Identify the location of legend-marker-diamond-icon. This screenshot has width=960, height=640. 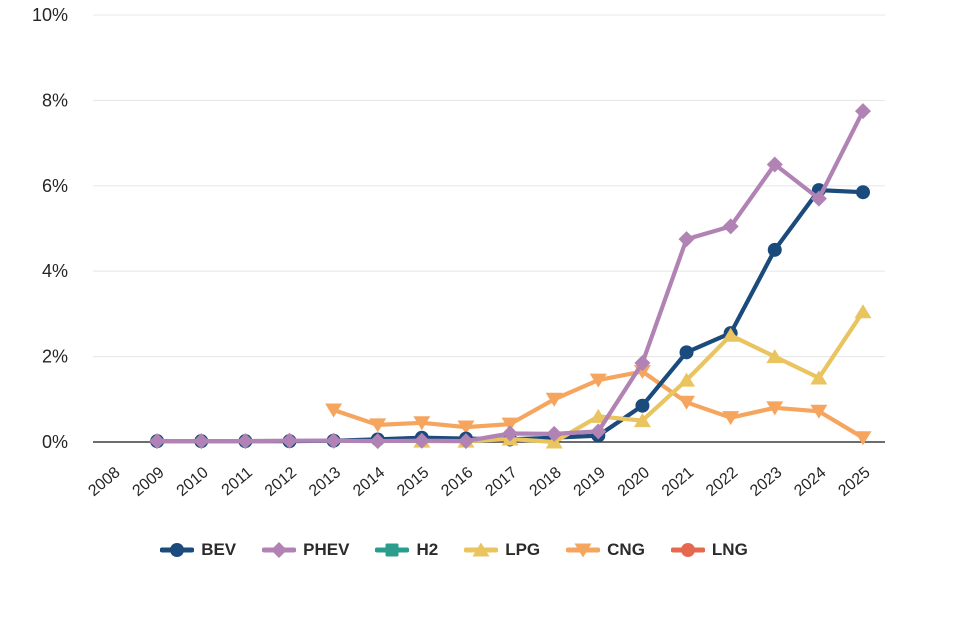
(279, 550).